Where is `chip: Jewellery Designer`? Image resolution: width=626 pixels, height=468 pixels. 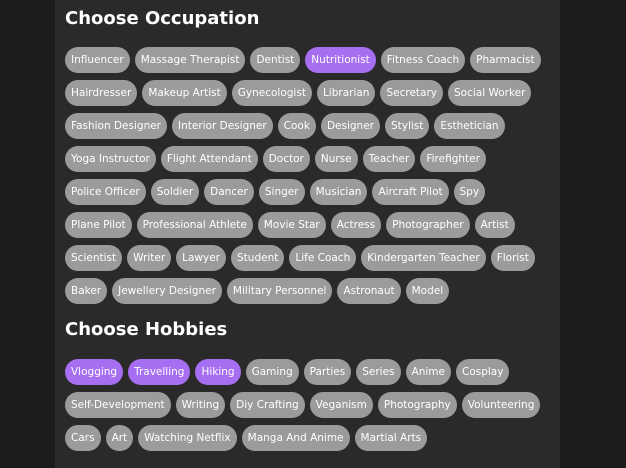 chip: Jewellery Designer is located at coordinates (167, 291).